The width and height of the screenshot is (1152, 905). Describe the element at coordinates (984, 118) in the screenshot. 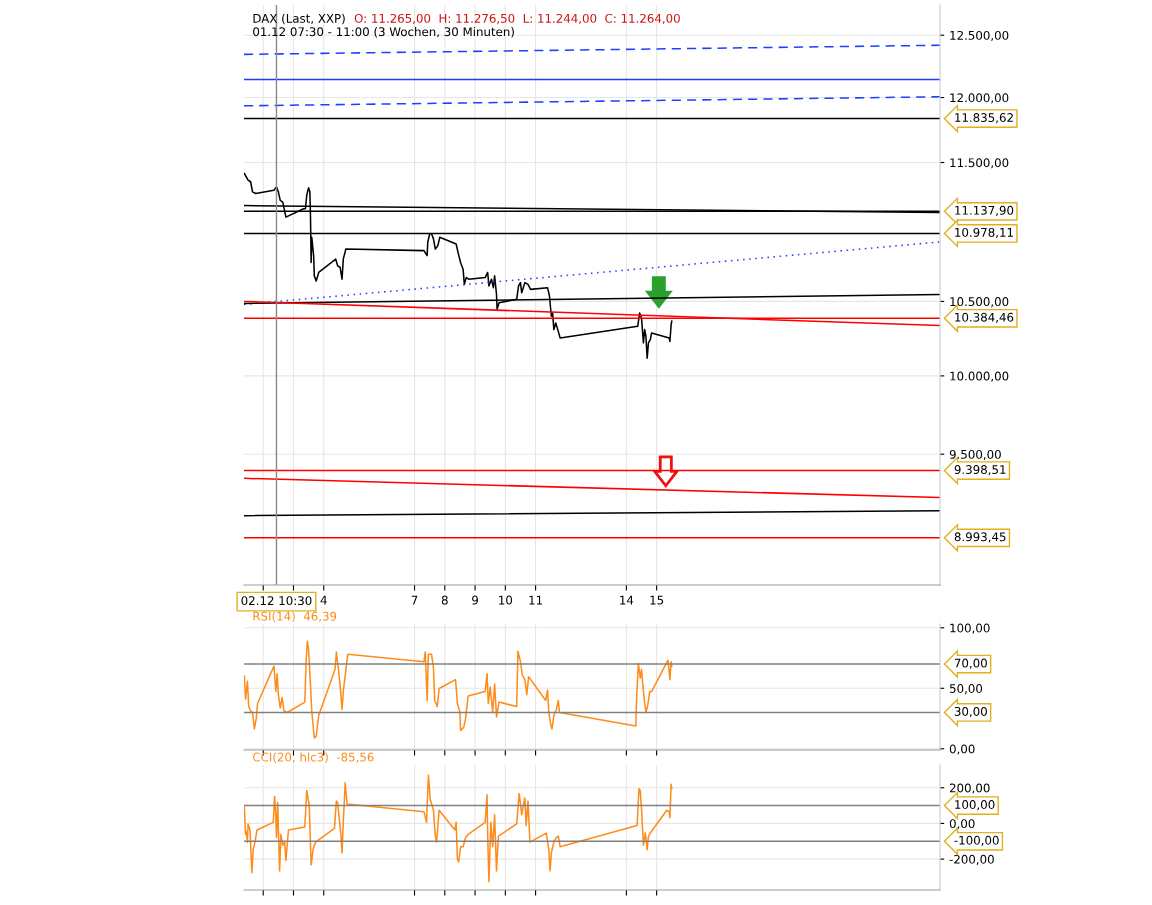

I see `ref-line-label: 11.835,62` at that location.